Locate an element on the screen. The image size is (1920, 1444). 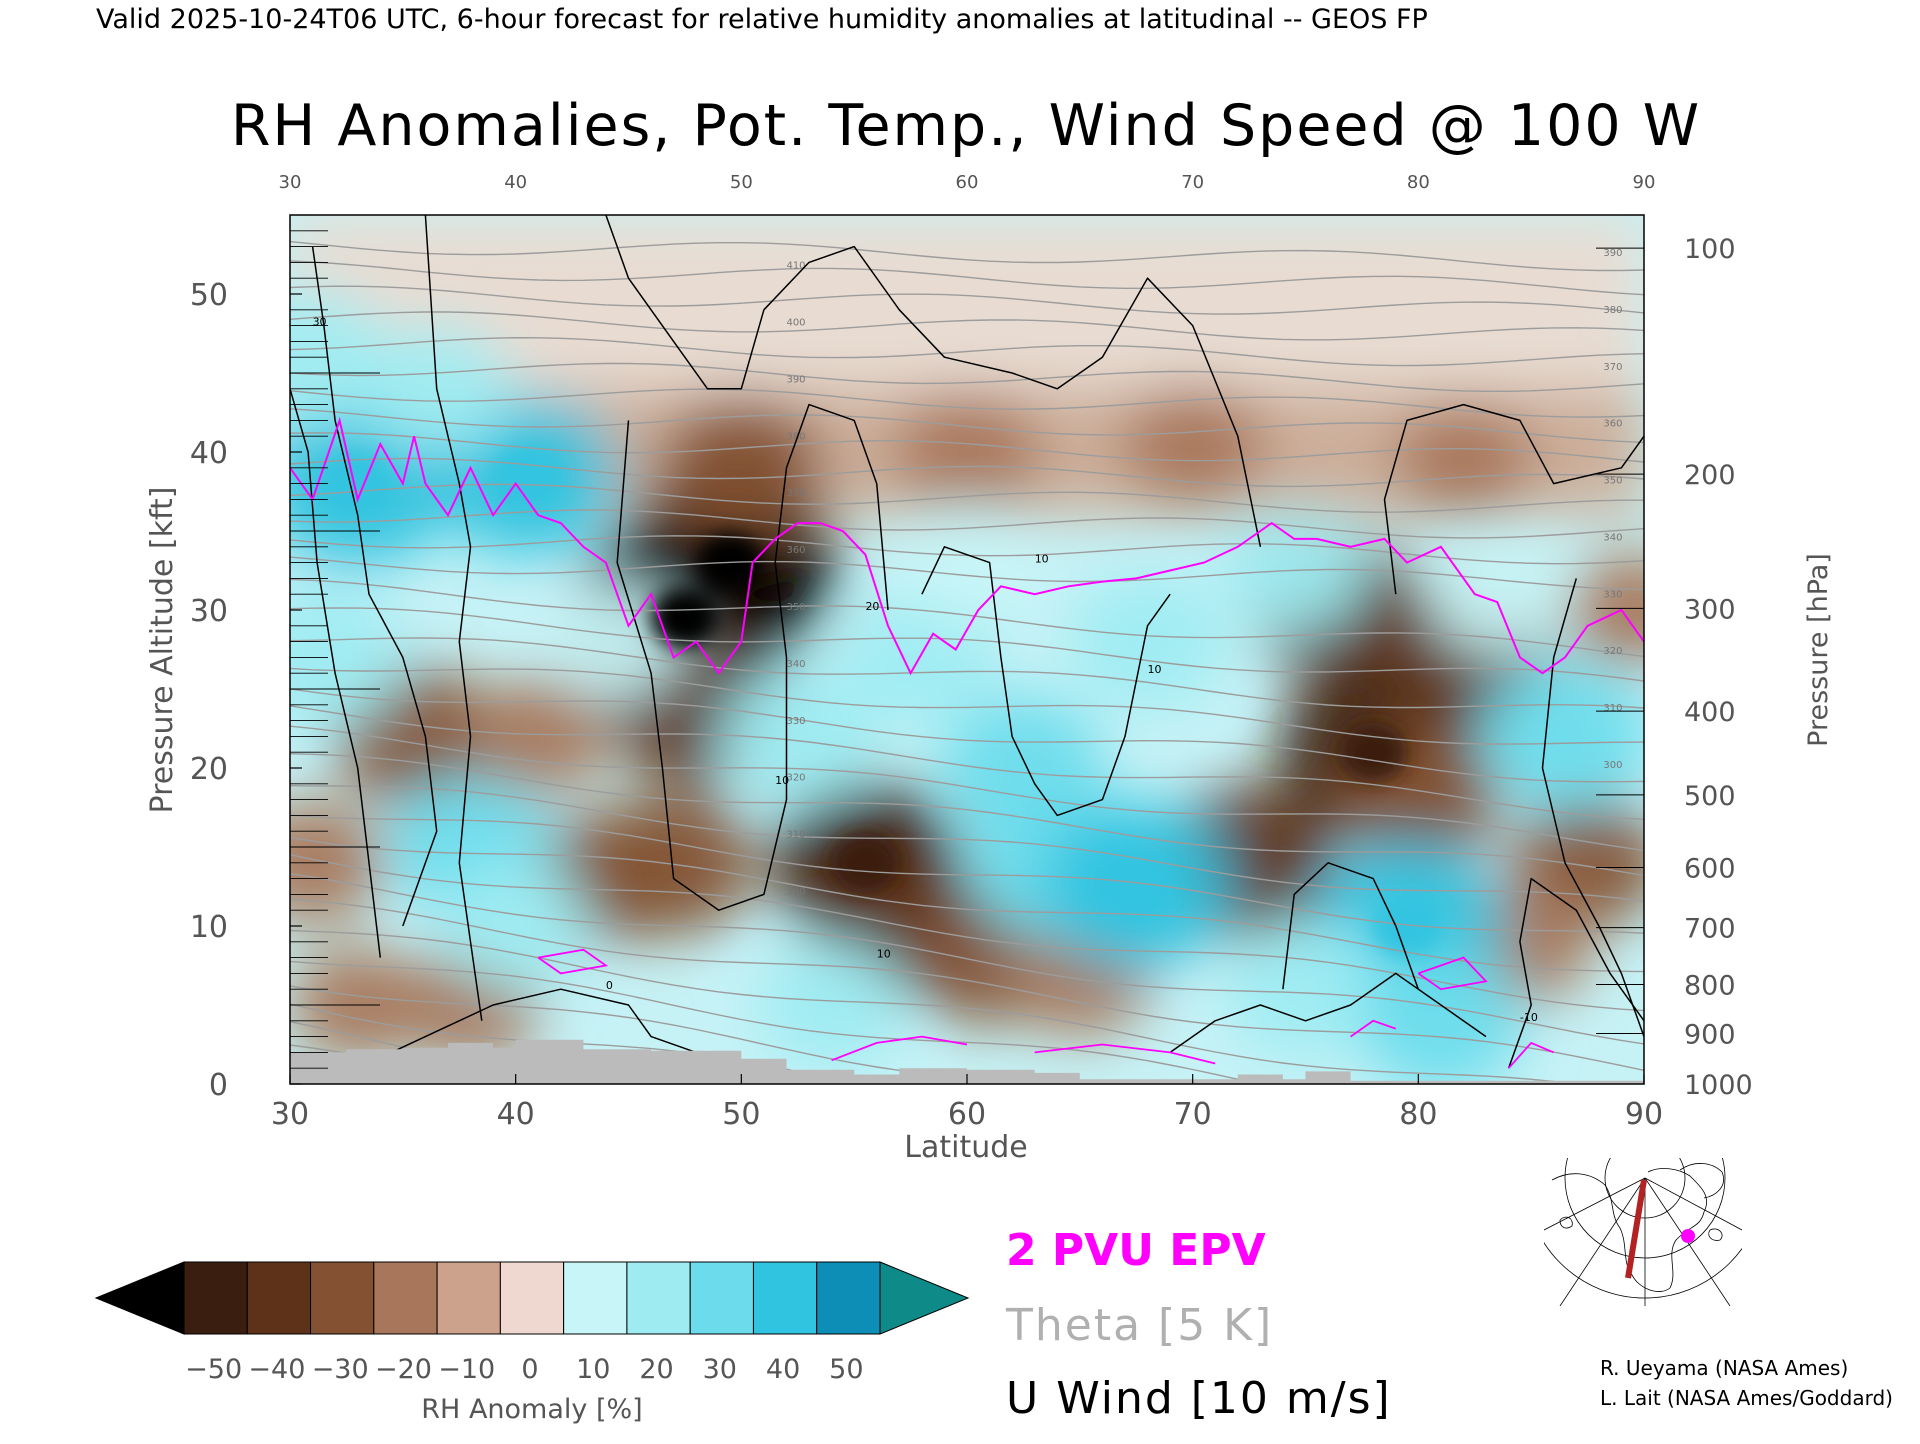
pressure-tick-label: 400 is located at coordinates (1710, 712).